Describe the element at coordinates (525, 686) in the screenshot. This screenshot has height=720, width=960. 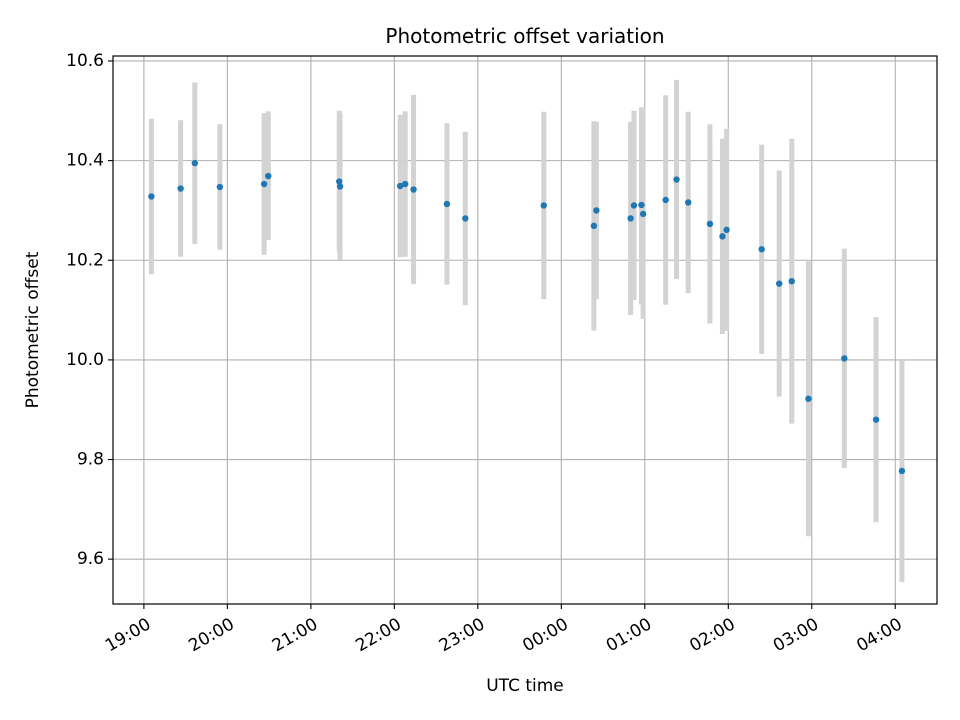
I see `x-axis-label: UTC time` at that location.